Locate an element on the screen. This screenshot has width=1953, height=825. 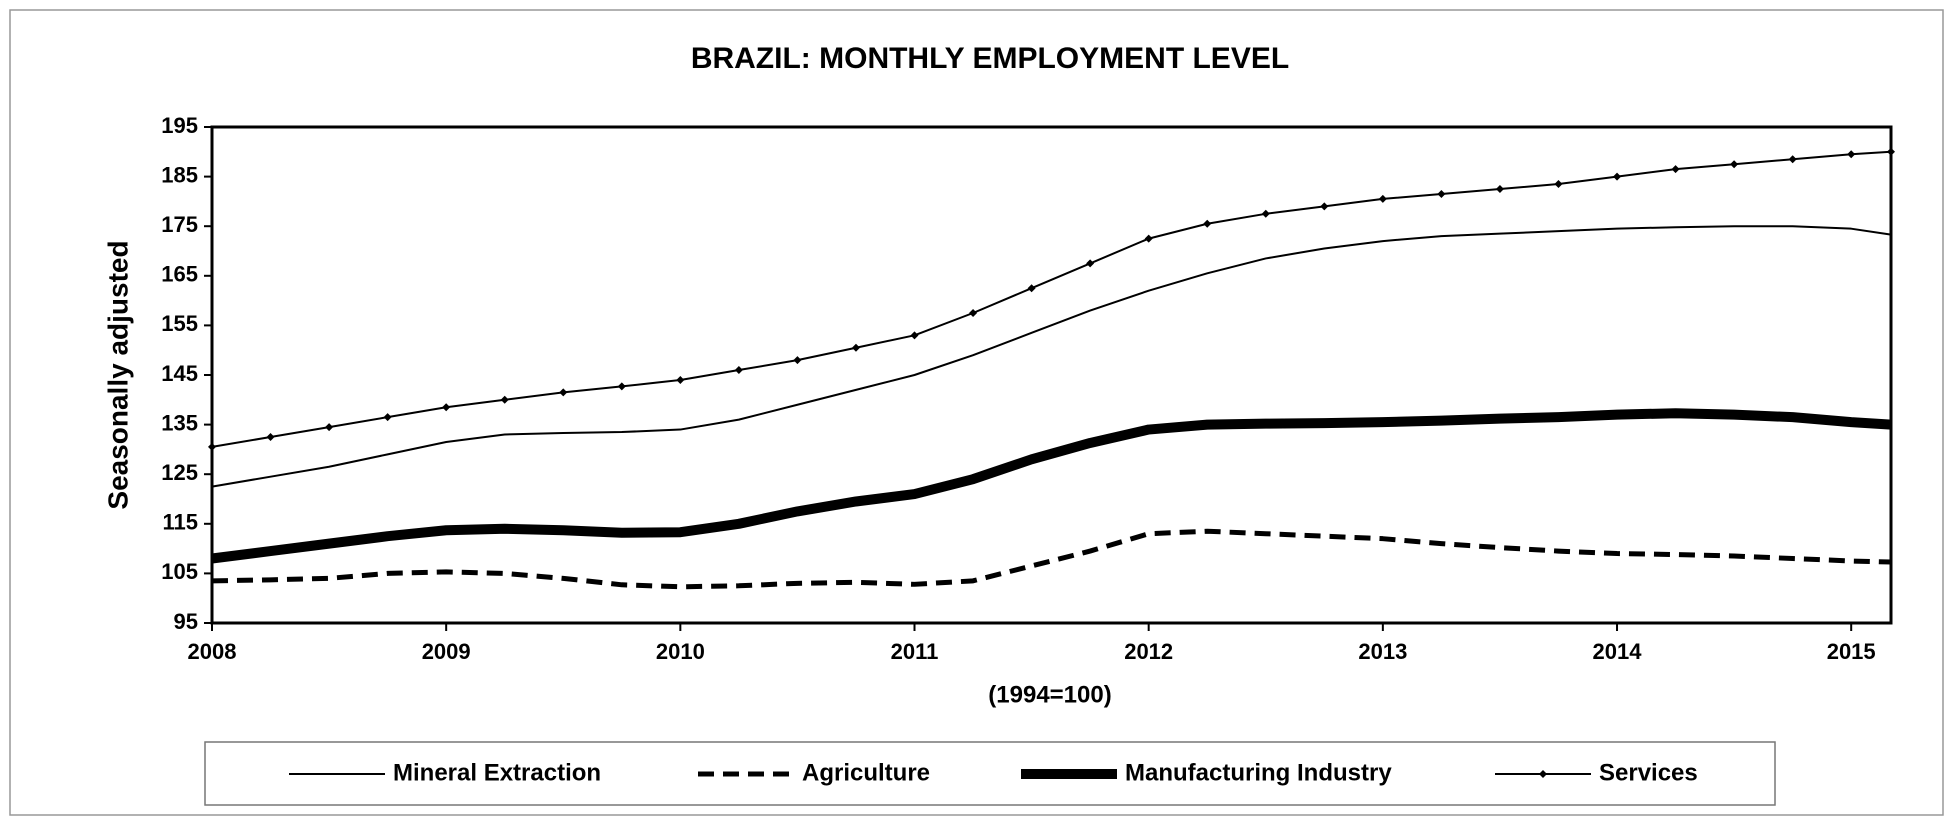
y-tick-label: 185 is located at coordinates (179, 174).